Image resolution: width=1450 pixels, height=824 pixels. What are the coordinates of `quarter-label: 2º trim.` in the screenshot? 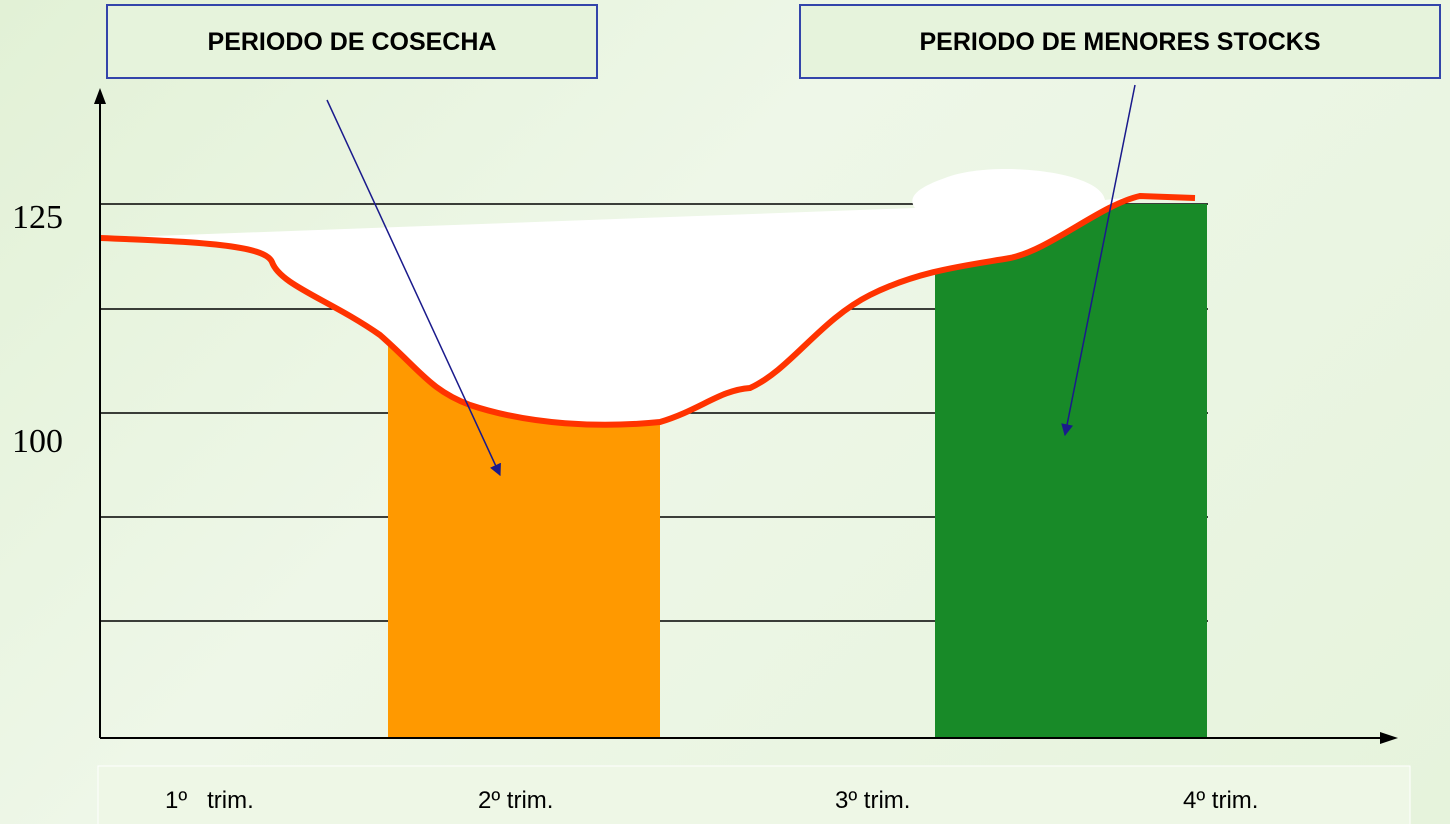 It's located at (515, 800).